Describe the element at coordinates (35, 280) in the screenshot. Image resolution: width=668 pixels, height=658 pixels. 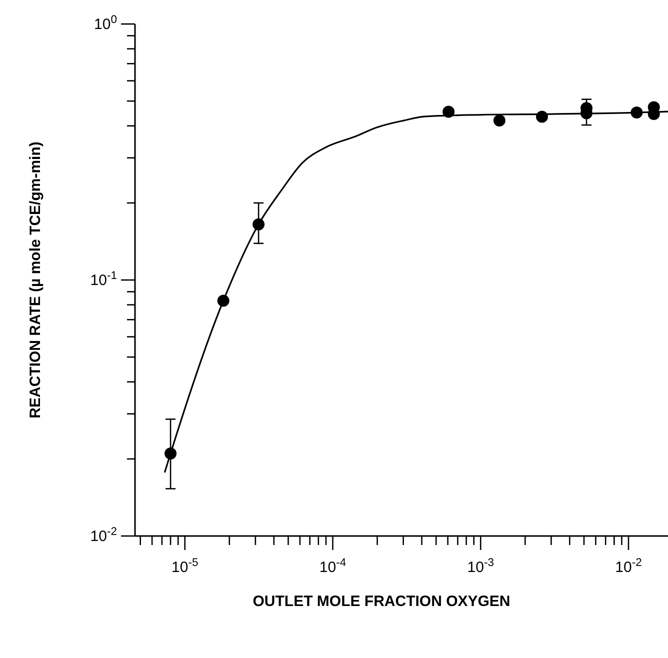
I see `y-axis-title: REACTION RATE (µ mole TCE/gm-min)` at that location.